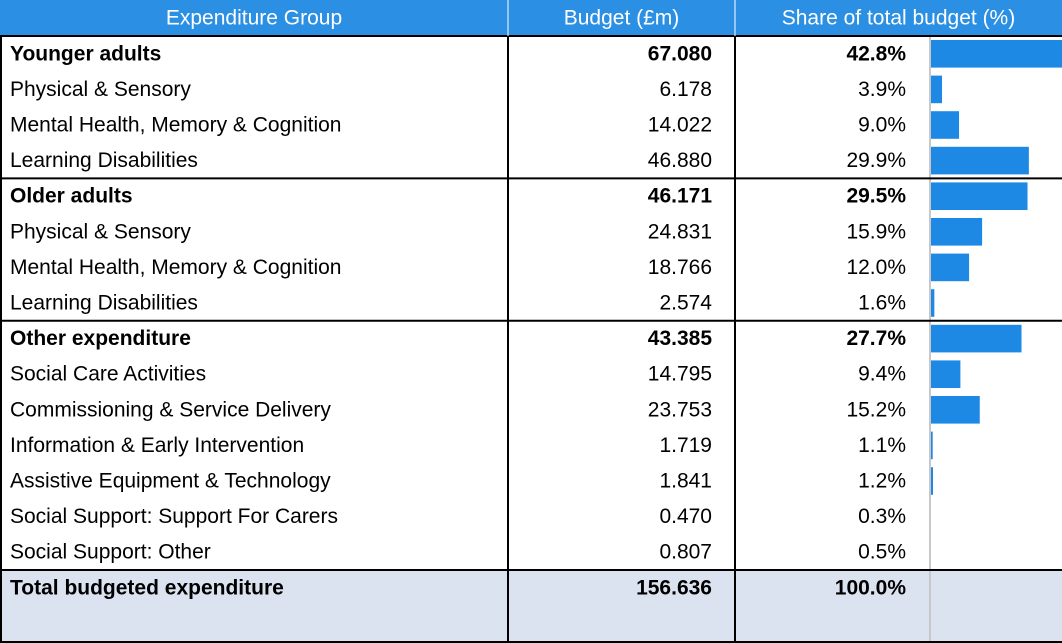 This screenshot has width=1062, height=643. What do you see at coordinates (680, 53) in the screenshot?
I see `row-budget: 67.080` at bounding box center [680, 53].